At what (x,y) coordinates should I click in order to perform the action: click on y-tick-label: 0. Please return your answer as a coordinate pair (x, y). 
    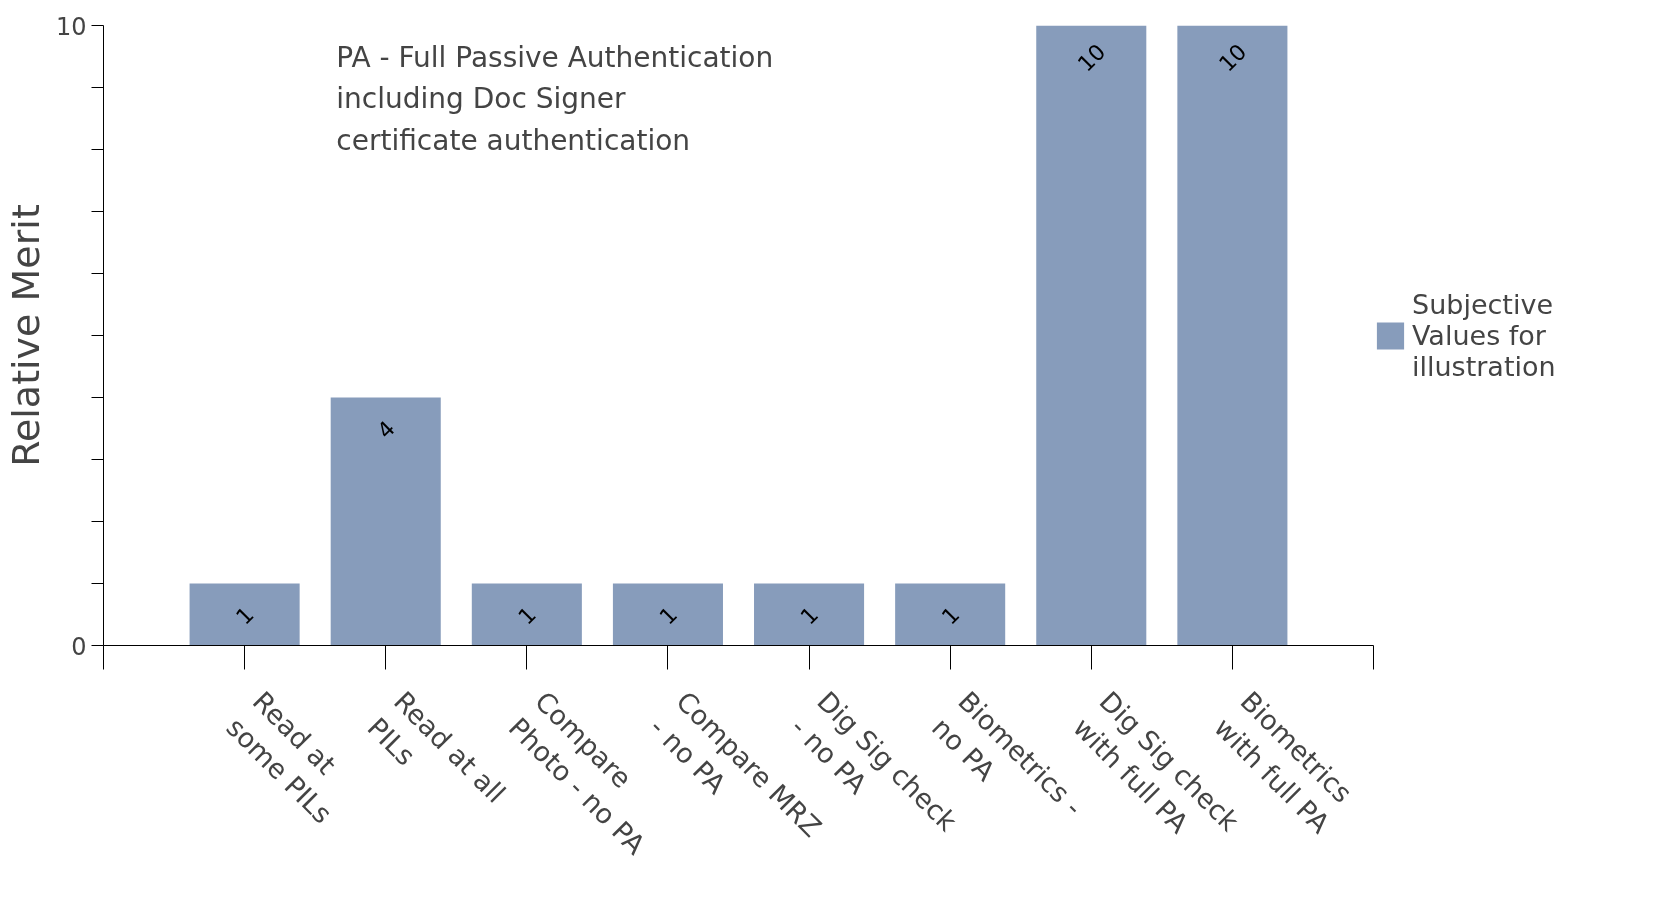
    Looking at the image, I should click on (79, 646).